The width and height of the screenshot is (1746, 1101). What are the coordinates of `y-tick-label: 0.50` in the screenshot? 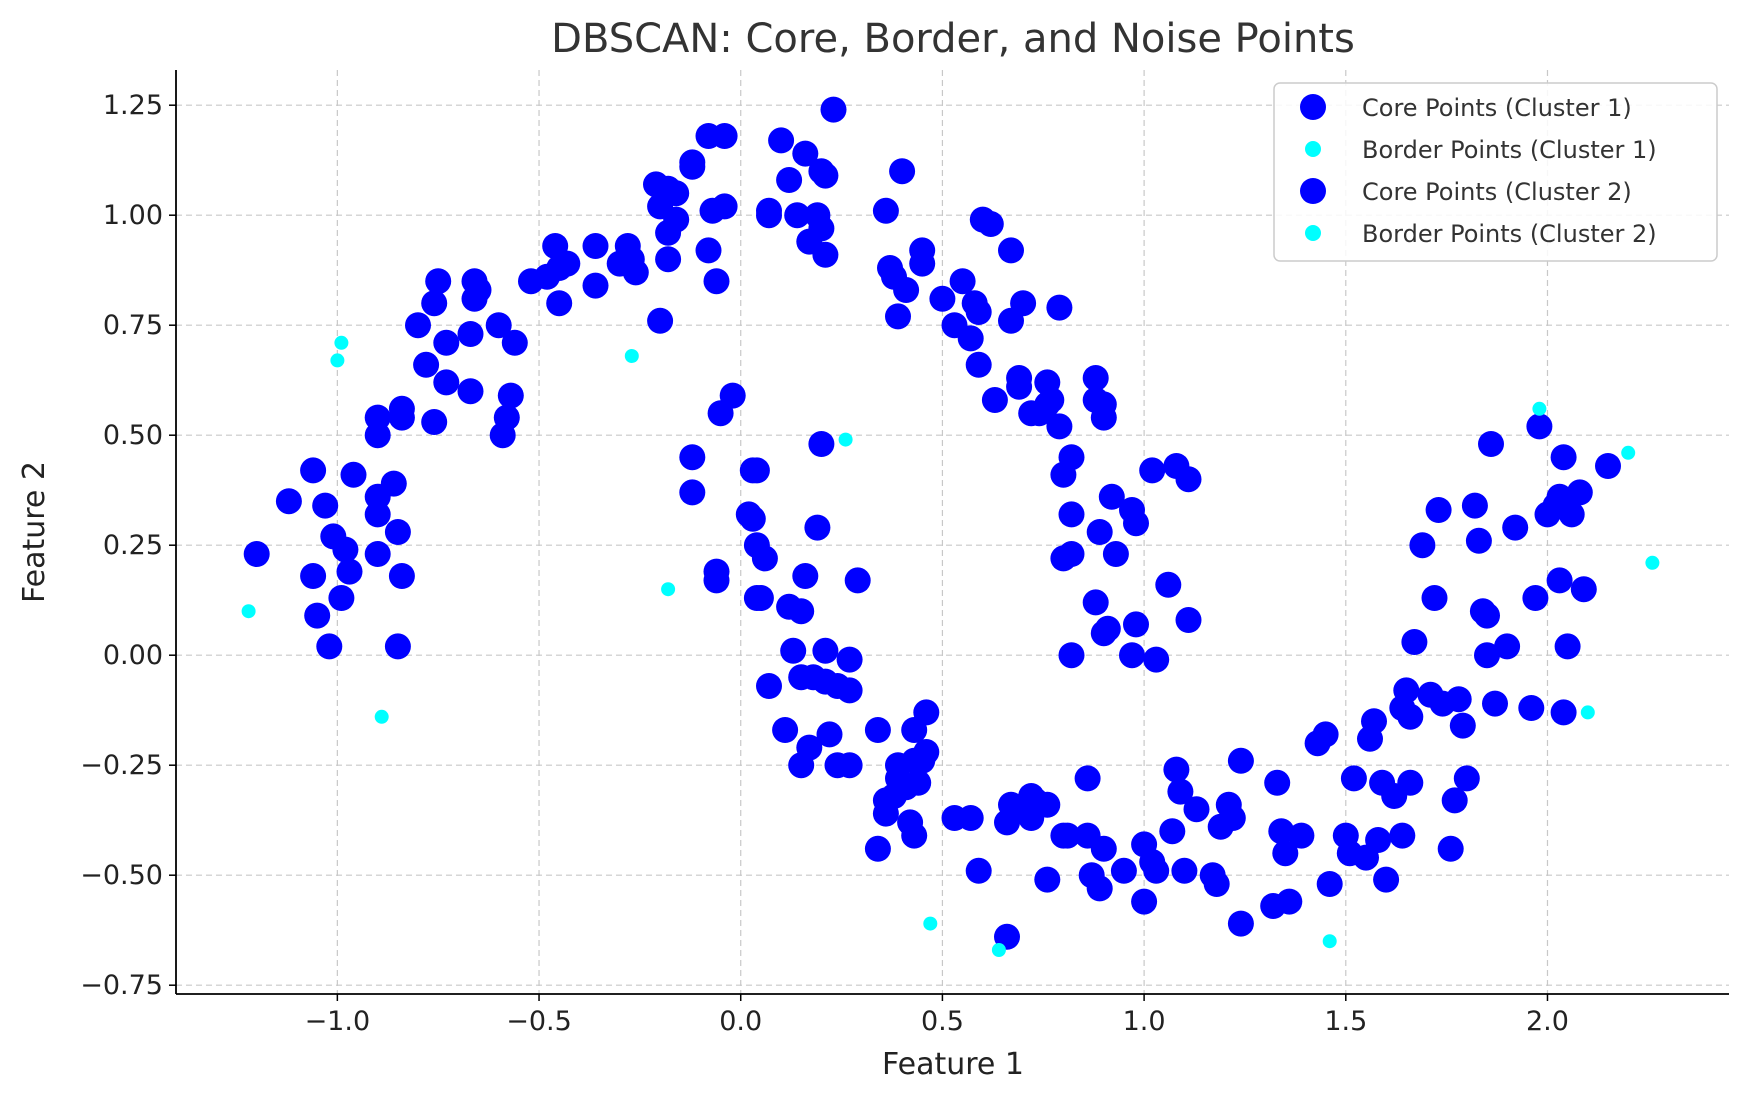 It's located at (133, 435).